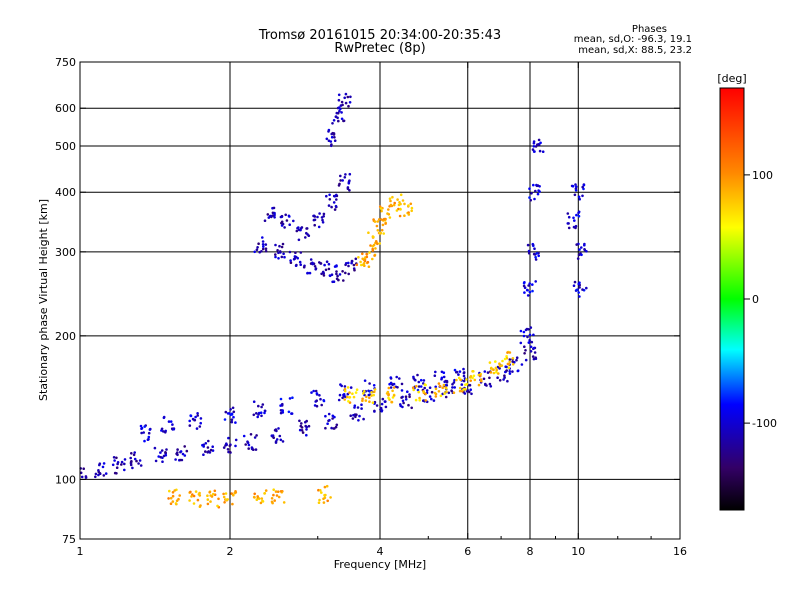  What do you see at coordinates (65, 252) in the screenshot?
I see `y-tick-label: 300` at bounding box center [65, 252].